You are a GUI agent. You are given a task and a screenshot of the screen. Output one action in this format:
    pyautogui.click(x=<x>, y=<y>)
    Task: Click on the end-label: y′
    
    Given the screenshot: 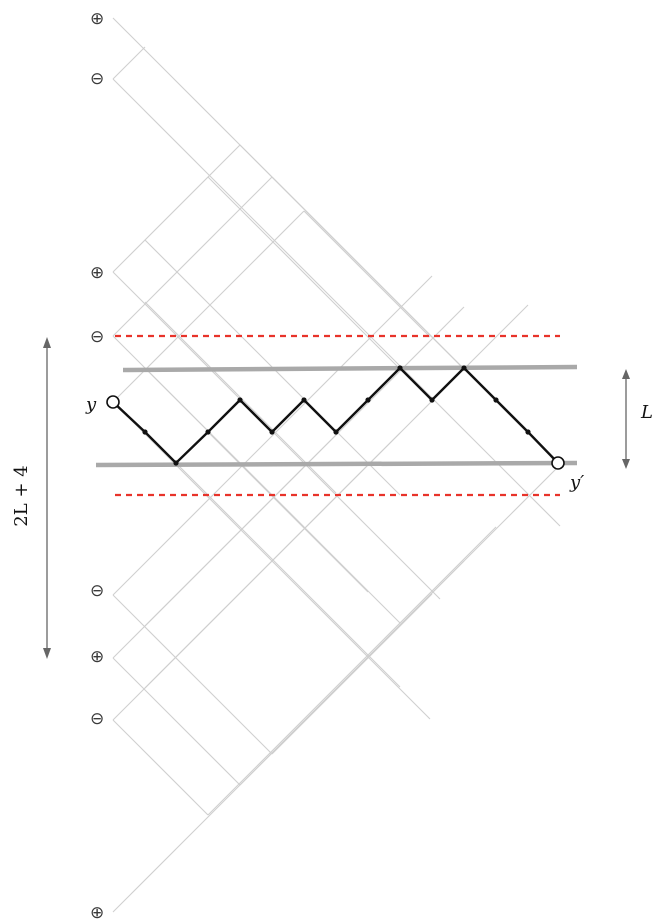 What is the action you would take?
    pyautogui.click(x=576, y=482)
    